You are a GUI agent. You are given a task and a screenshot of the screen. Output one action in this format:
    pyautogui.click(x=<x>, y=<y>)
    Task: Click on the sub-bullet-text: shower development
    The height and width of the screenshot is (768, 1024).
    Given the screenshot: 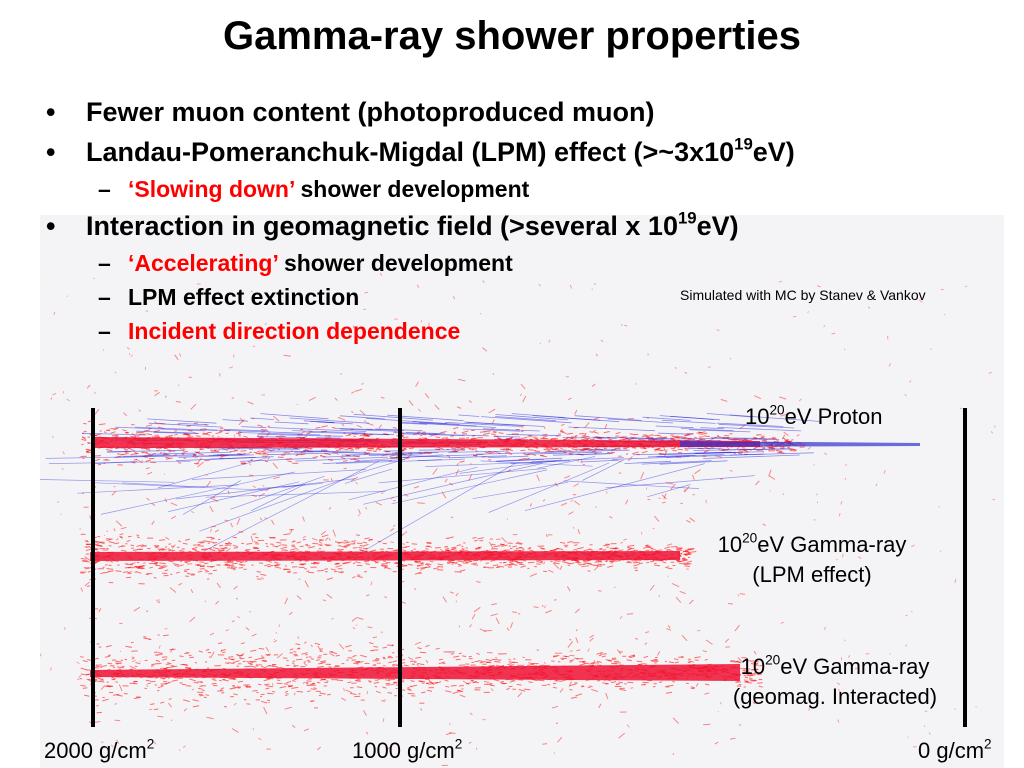 What is the action you would take?
    pyautogui.click(x=395, y=263)
    